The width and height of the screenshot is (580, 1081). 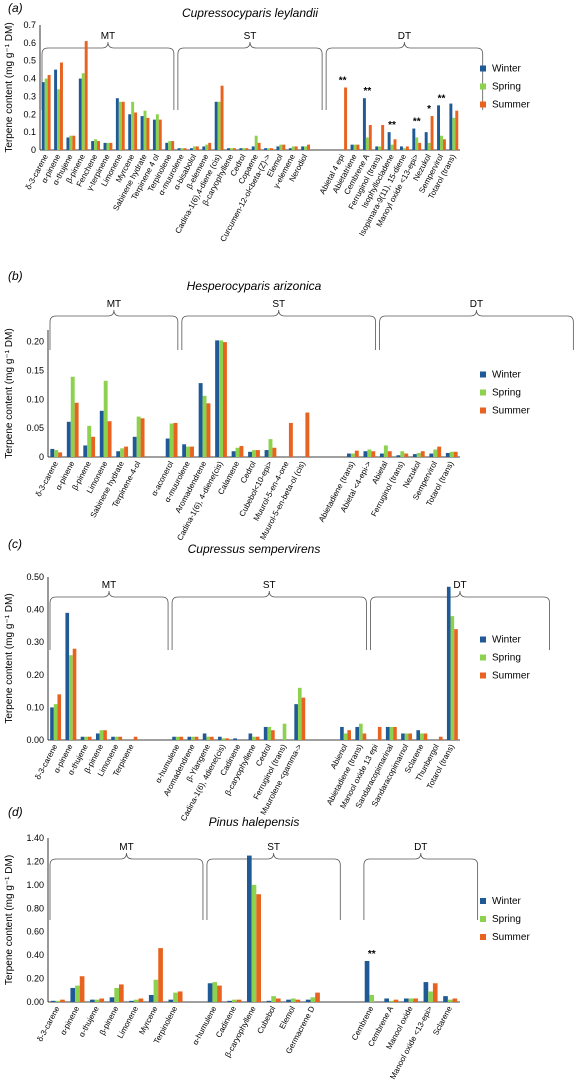 I want to click on chart-title: Cupressus sempervirens, so click(x=254, y=549).